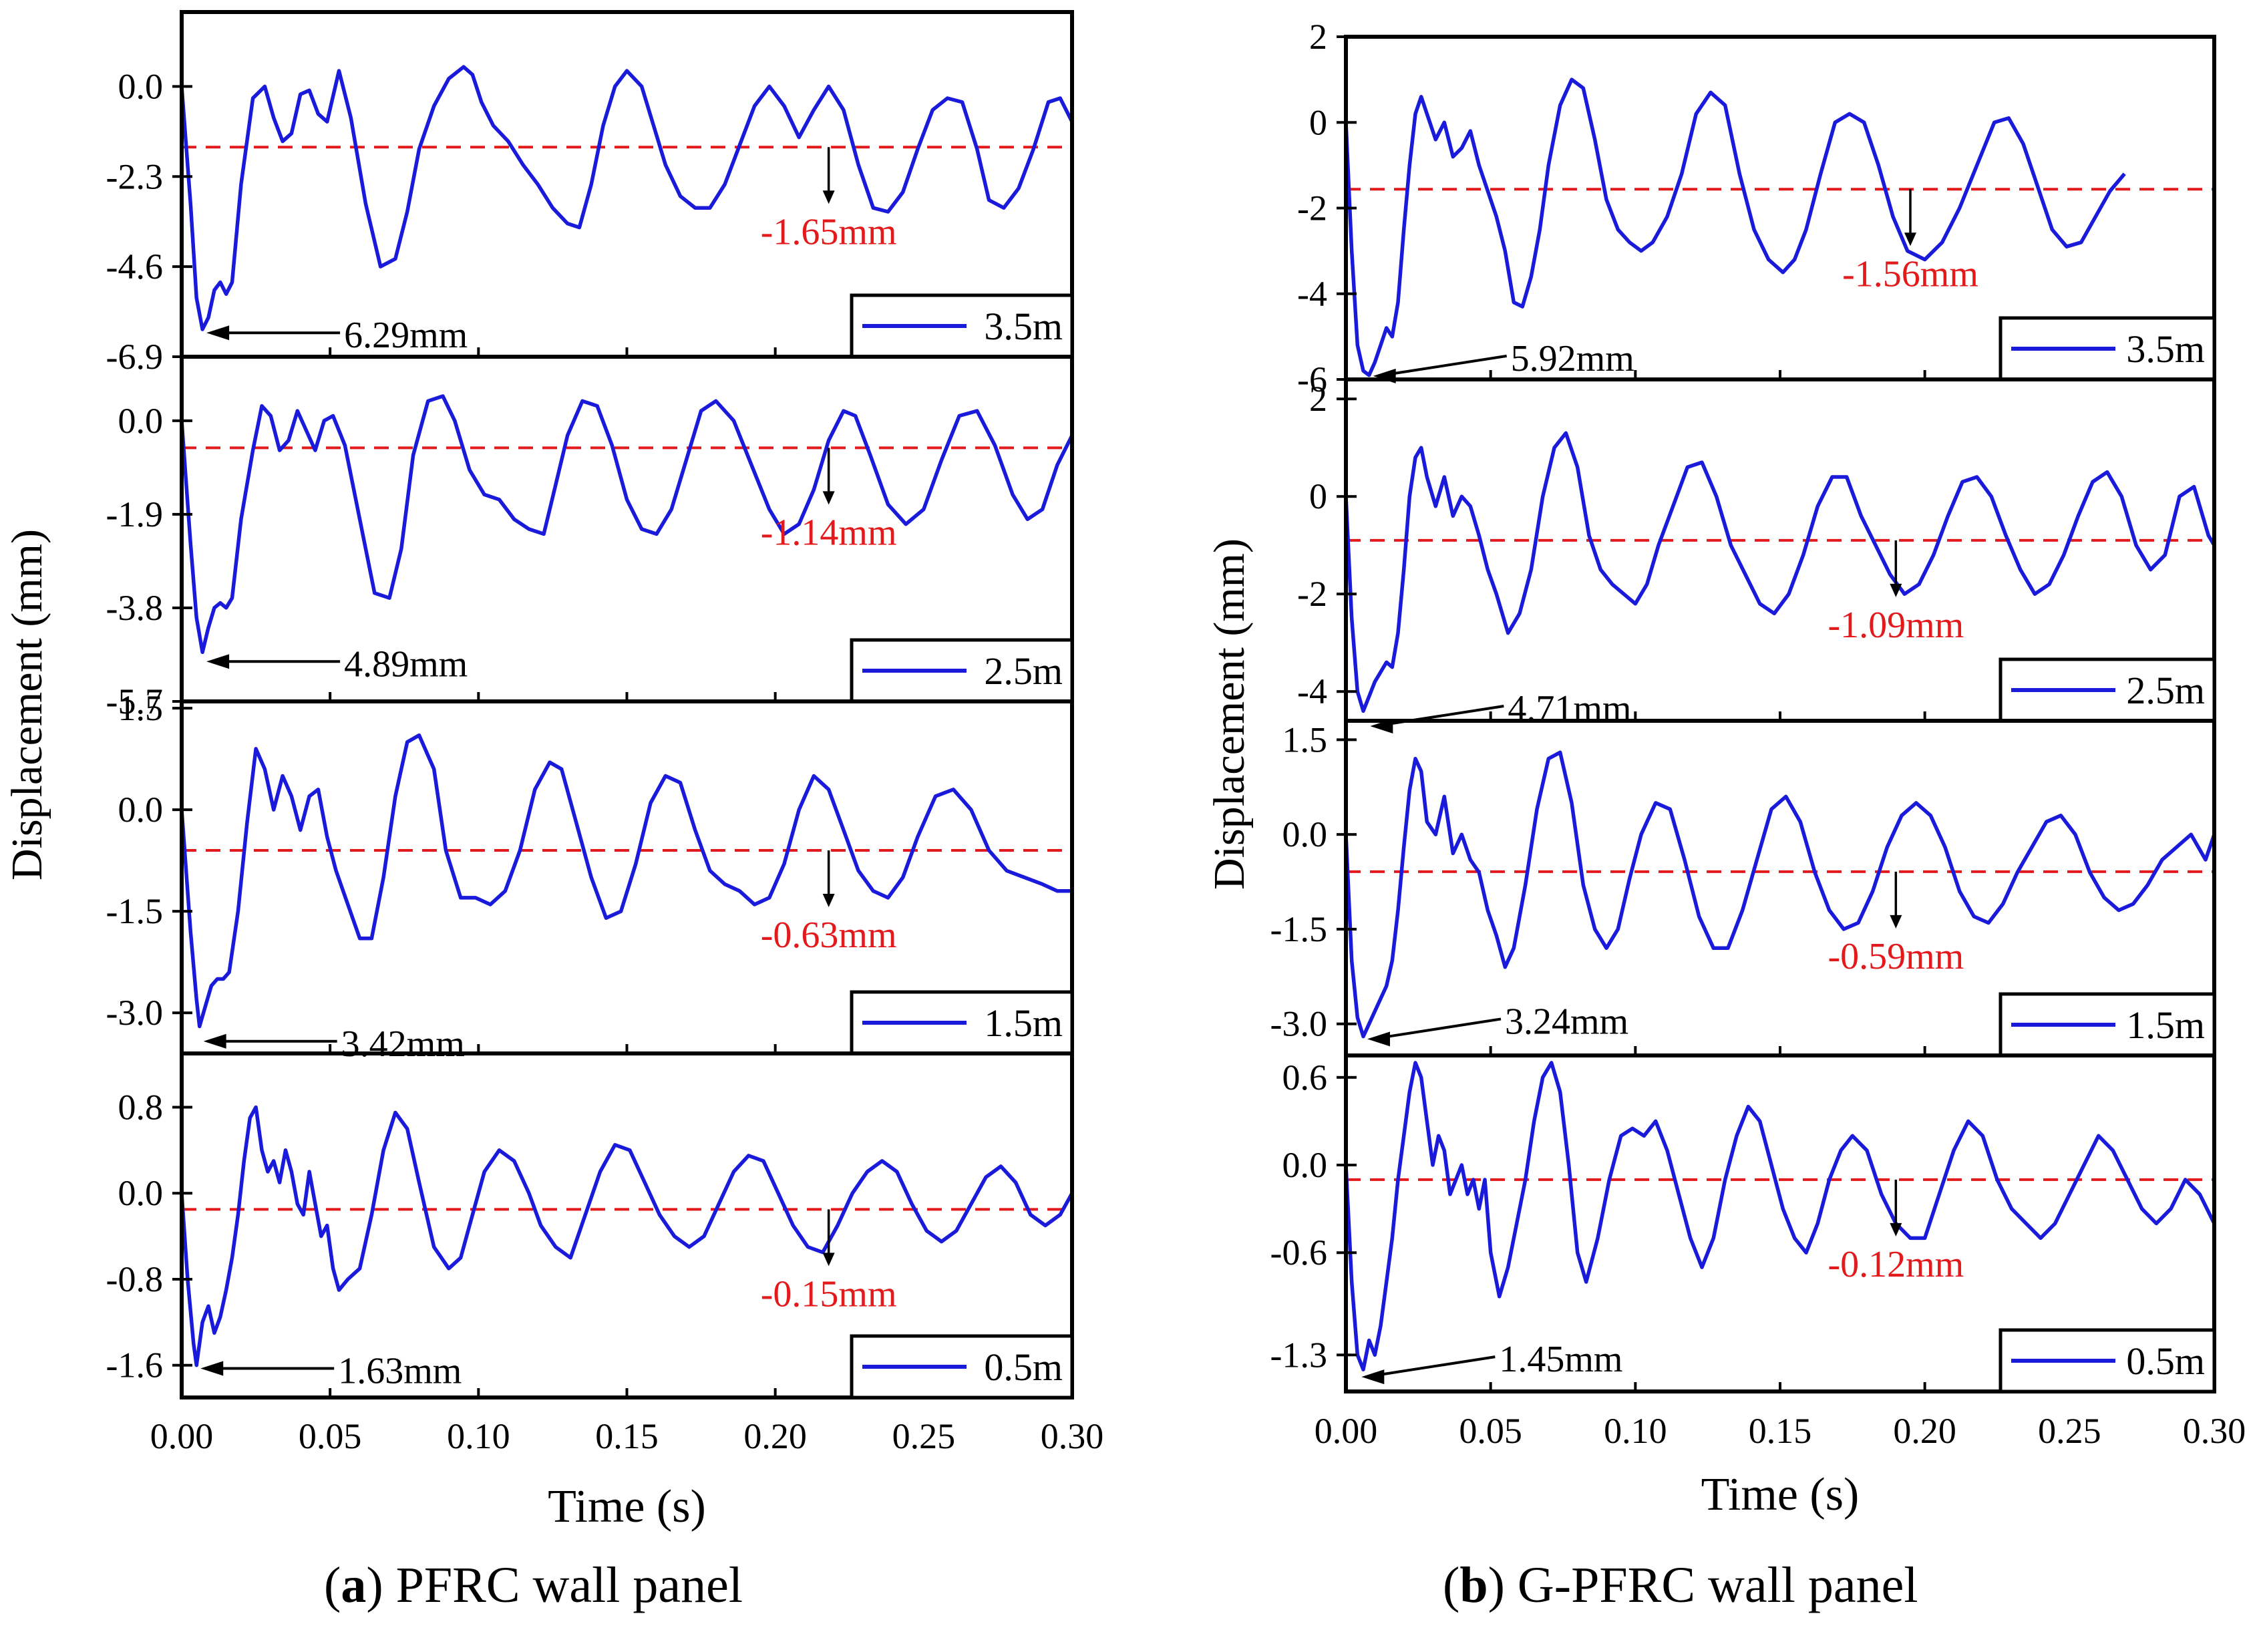  I want to click on peak-value-label: 6.29mm, so click(406, 335).